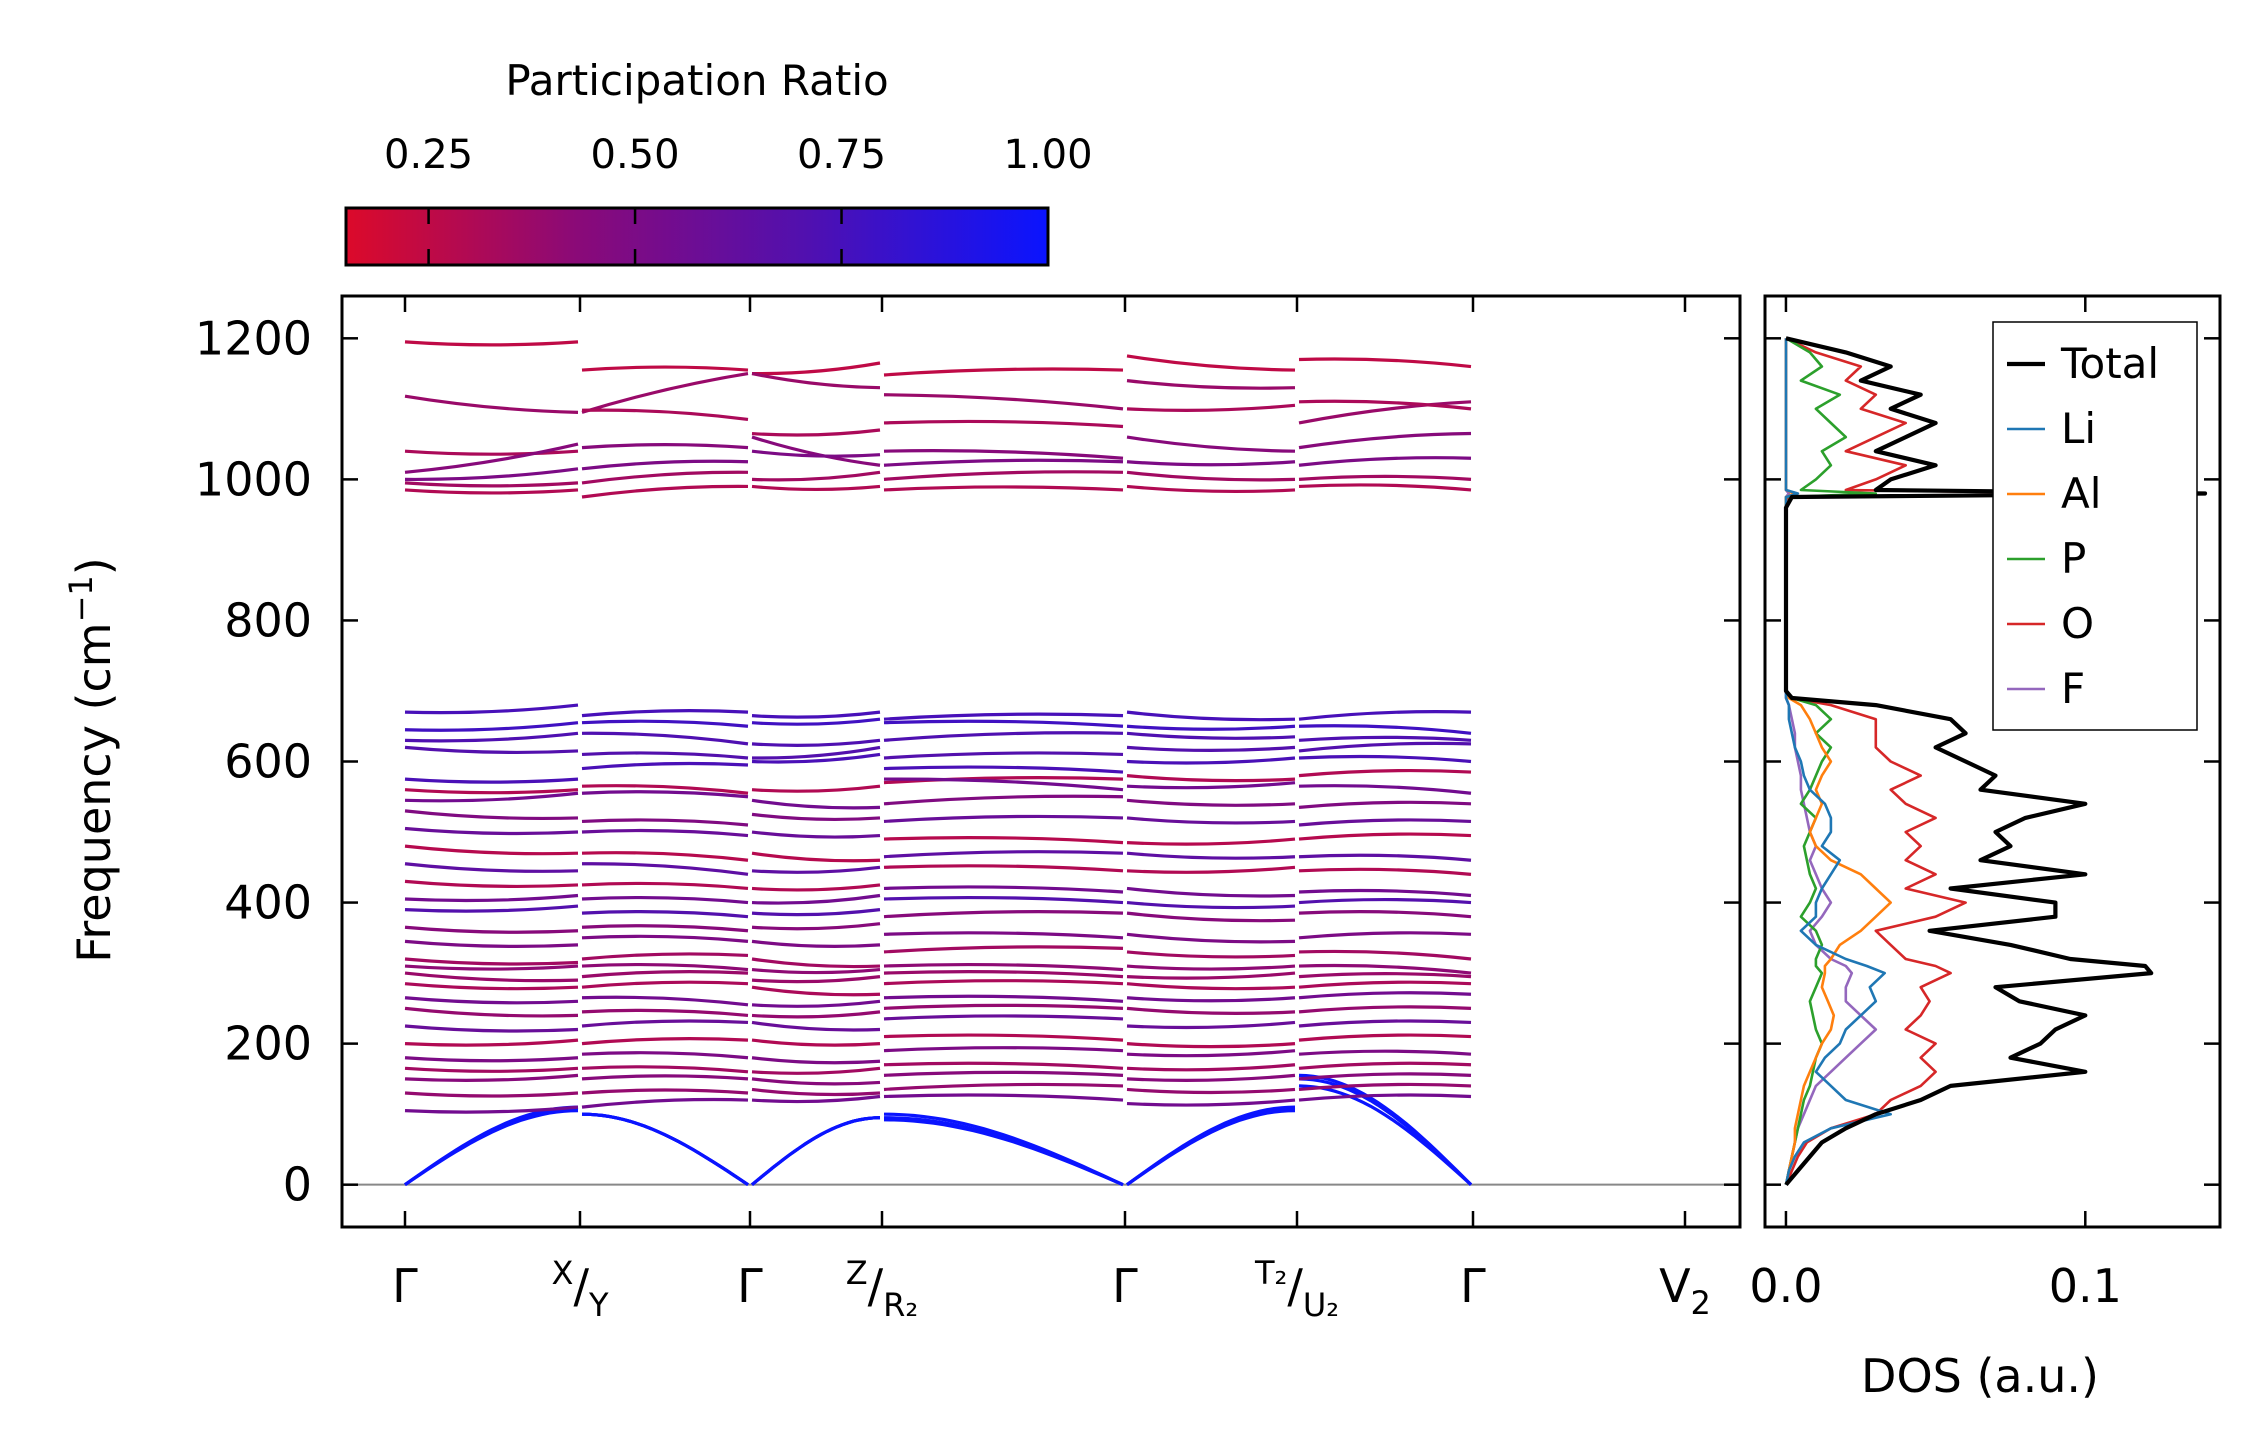 This screenshot has width=2259, height=1455. What do you see at coordinates (428, 155) in the screenshot?
I see `colorbar-tick-label: 0.25` at bounding box center [428, 155].